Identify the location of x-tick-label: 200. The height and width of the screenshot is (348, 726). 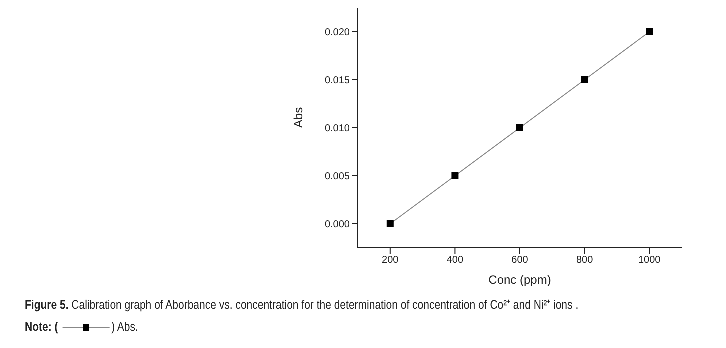
(391, 260).